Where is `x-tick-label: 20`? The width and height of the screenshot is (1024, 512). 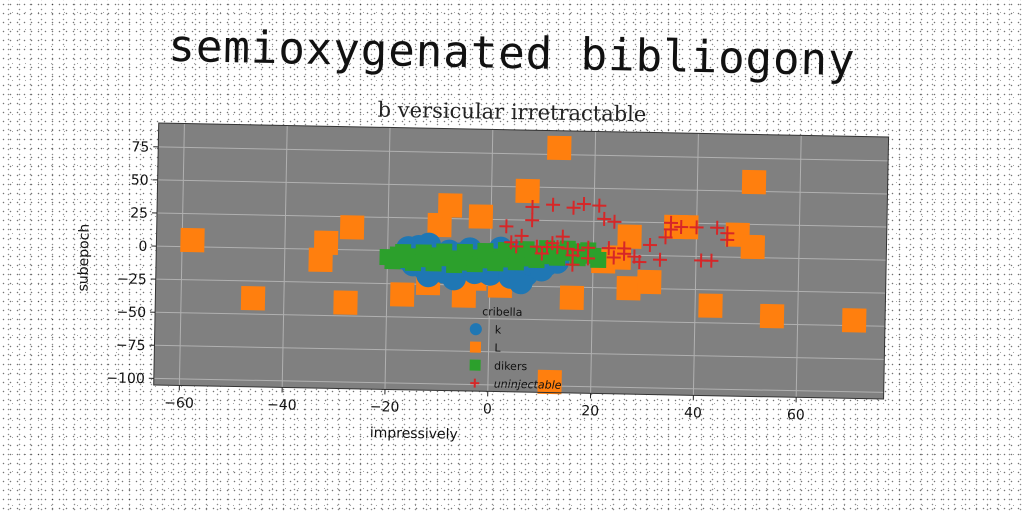 x-tick-label: 20 is located at coordinates (590, 411).